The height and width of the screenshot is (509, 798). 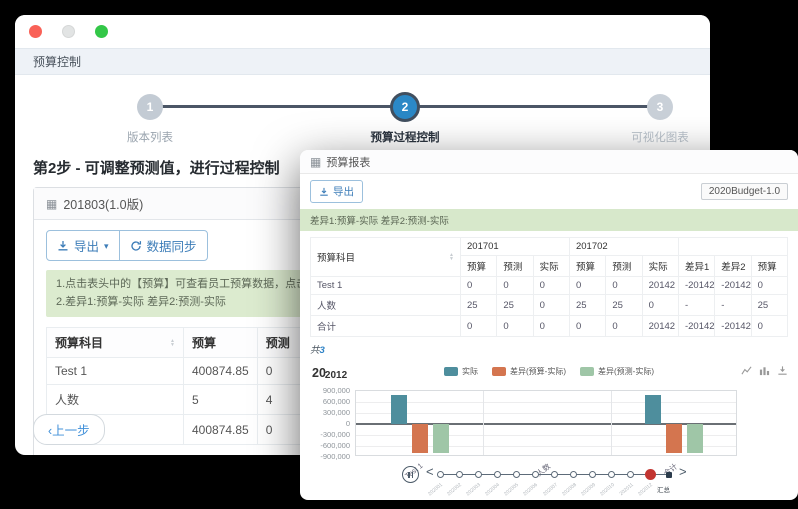 I want to click on toolbar-button-group: 导出 ▾ 数据同步, so click(x=127, y=245).